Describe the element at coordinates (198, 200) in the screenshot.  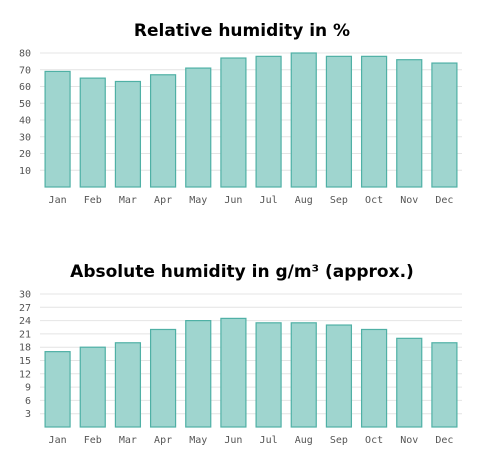
I see `rel-x-tick-label: May` at that location.